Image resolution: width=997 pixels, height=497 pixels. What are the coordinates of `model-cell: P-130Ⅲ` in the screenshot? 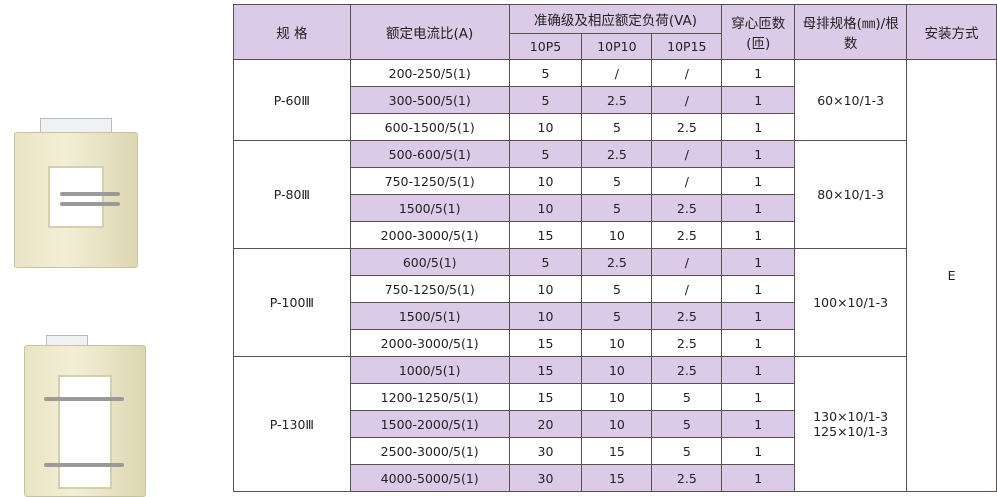 It's located at (292, 424).